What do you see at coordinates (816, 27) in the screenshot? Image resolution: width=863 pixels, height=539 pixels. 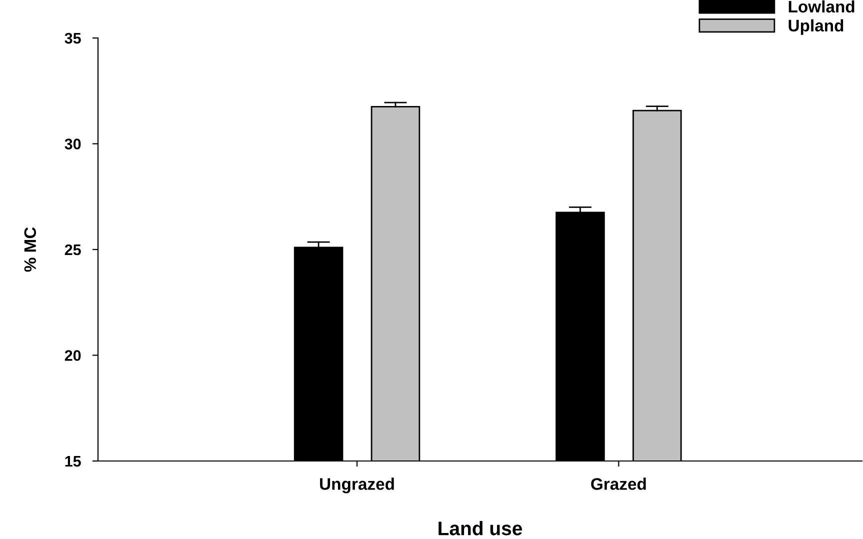 I see `legend-label: Upland` at bounding box center [816, 27].